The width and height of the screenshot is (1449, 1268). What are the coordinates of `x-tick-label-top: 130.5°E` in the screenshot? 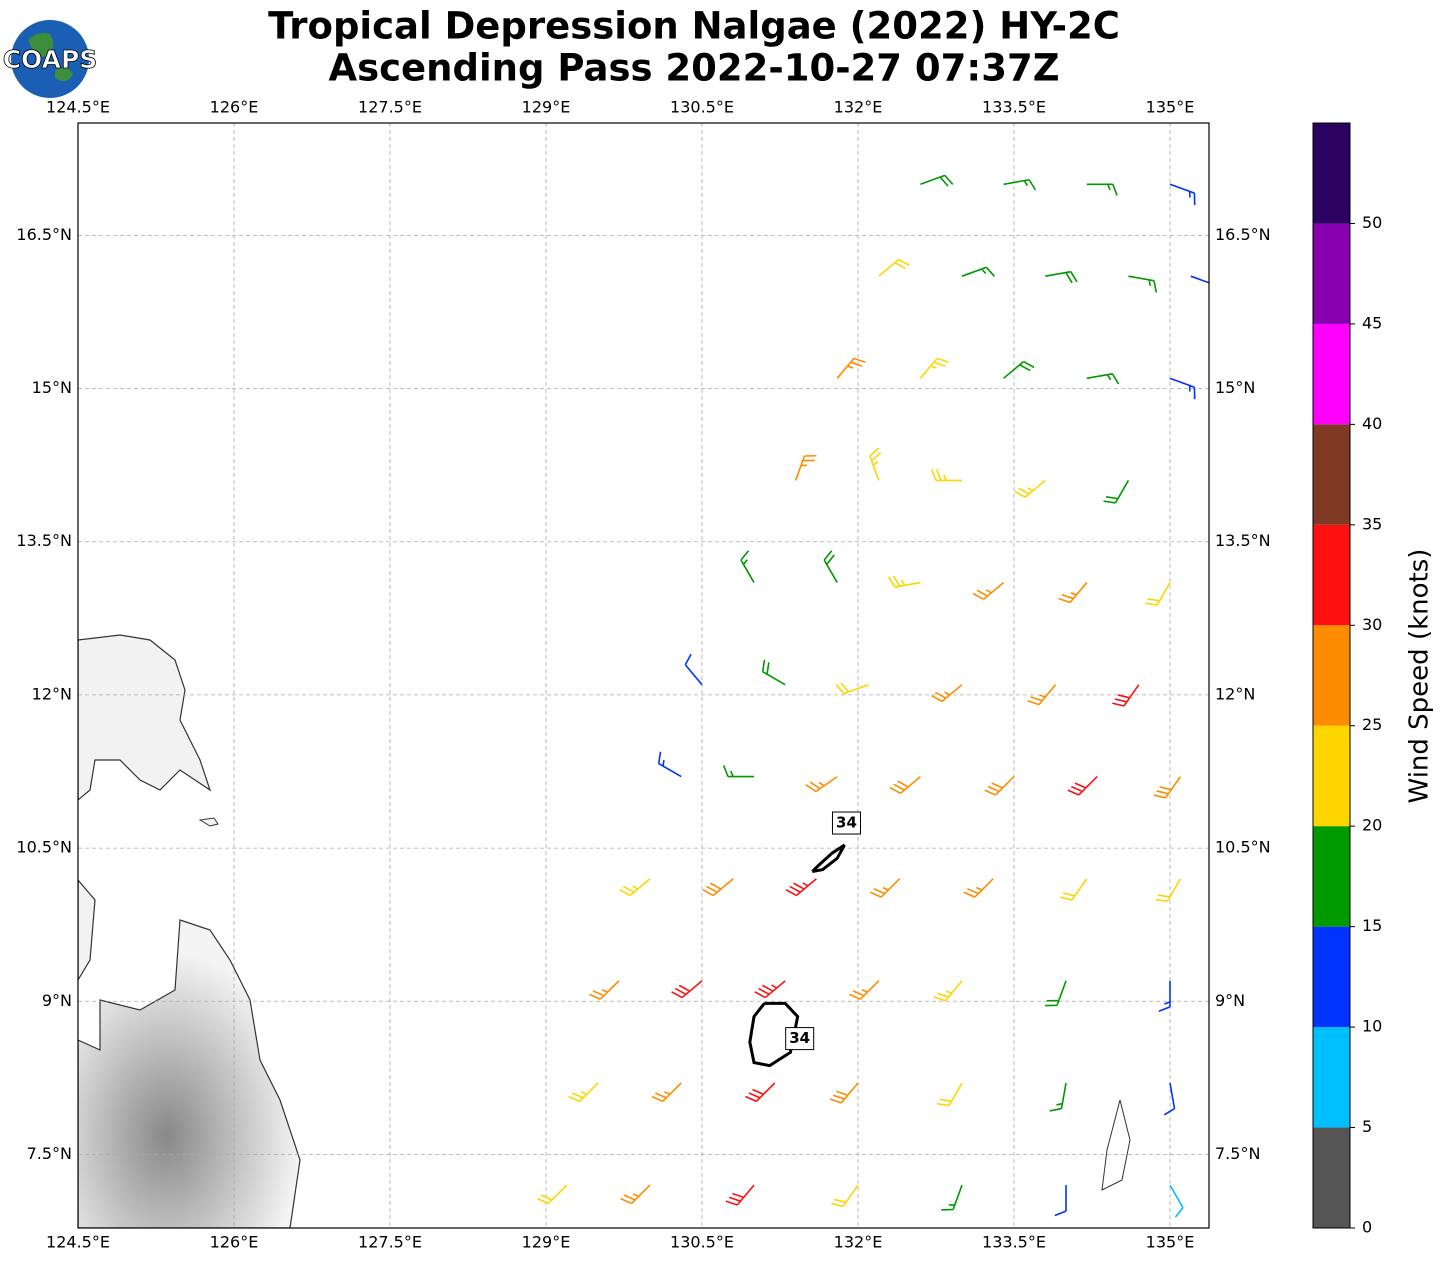 It's located at (702, 107).